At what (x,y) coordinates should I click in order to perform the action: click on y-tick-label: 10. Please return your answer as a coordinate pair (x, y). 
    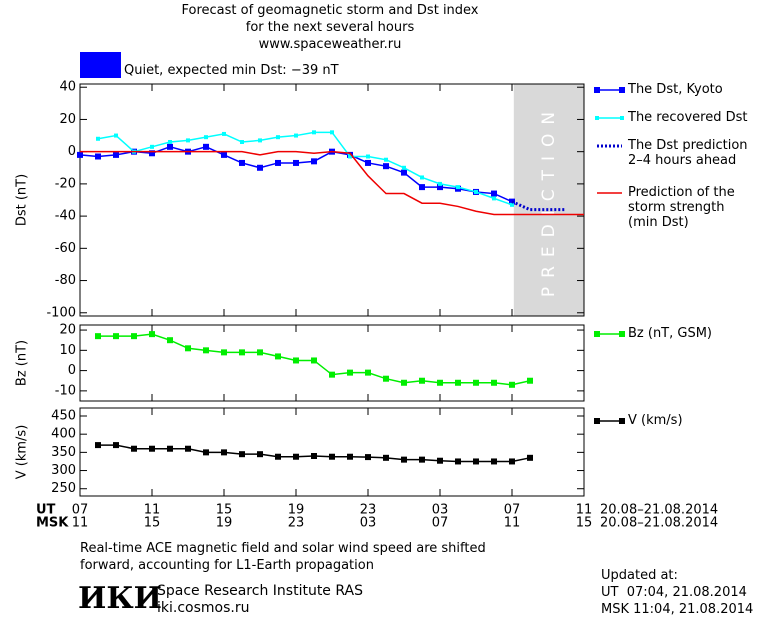
    Looking at the image, I should click on (67, 350).